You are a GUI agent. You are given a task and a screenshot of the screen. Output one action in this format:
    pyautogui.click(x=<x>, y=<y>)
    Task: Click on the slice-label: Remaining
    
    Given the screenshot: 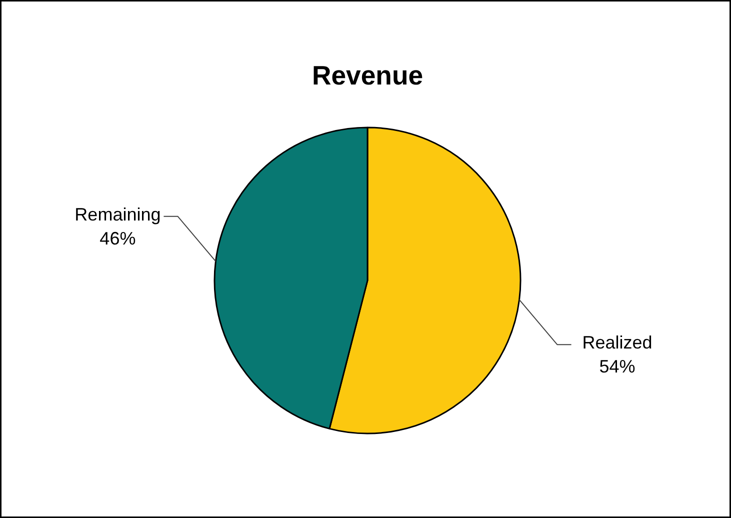 What is the action you would take?
    pyautogui.click(x=117, y=214)
    